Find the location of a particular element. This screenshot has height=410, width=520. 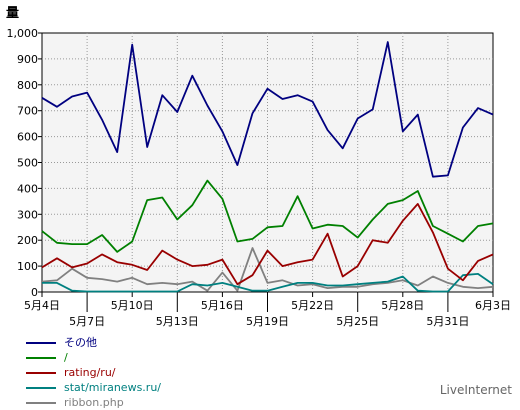

y-tick-label: 300 is located at coordinates (27, 214).